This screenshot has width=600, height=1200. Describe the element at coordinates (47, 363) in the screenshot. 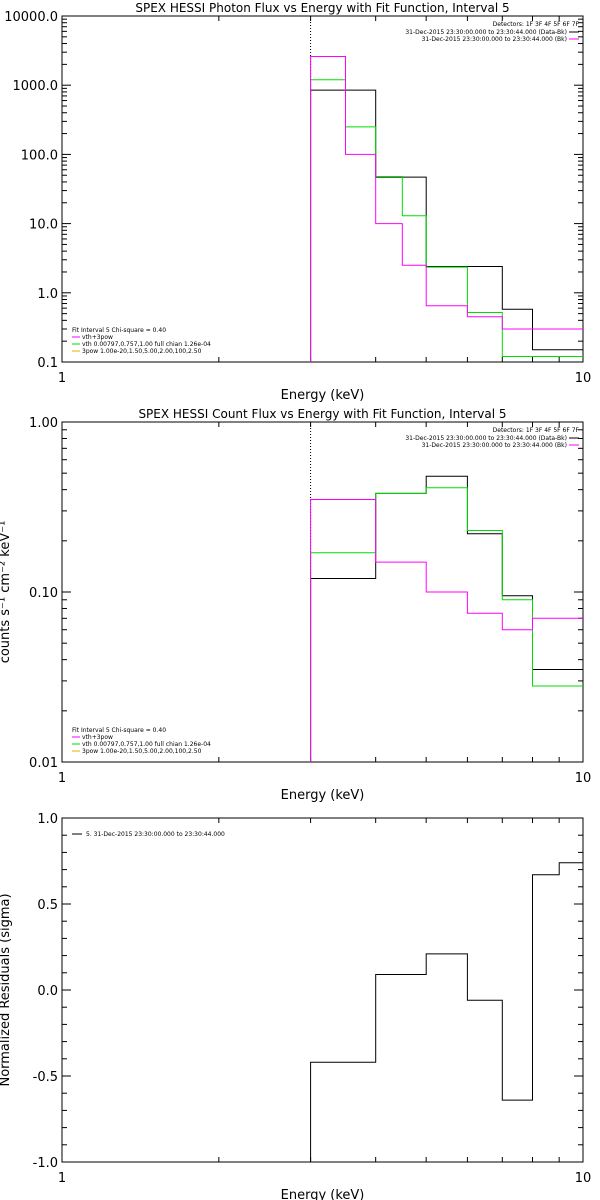

I see `y-tick-label: 0.1` at that location.